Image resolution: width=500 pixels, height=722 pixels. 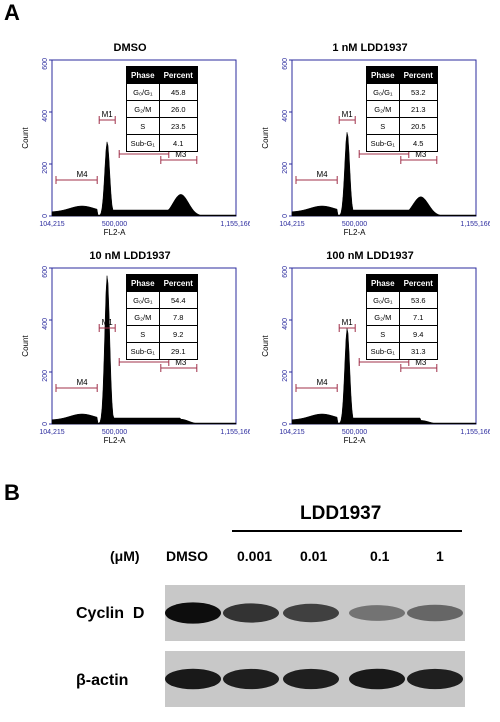 I want to click on table-row: S 20.5, so click(x=402, y=126).